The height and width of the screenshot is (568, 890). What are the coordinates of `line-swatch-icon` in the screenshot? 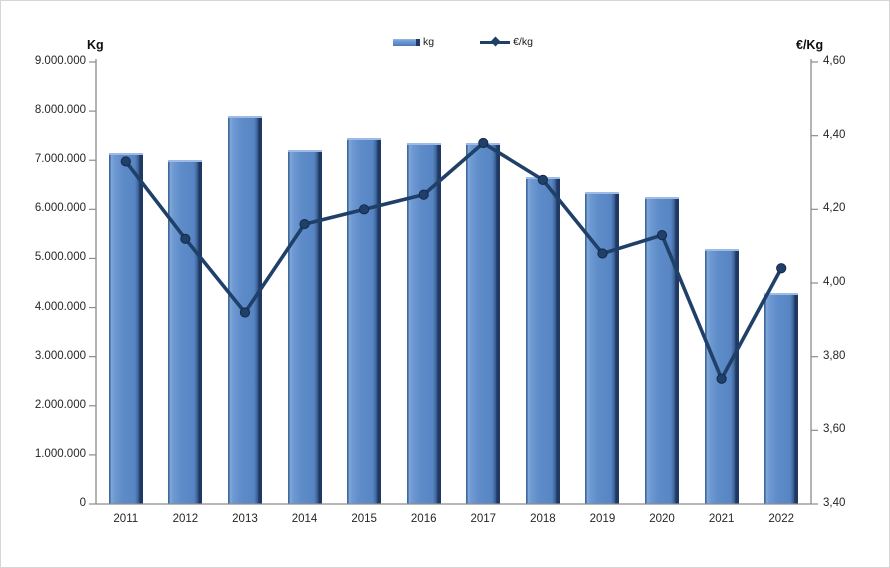 It's located at (495, 41).